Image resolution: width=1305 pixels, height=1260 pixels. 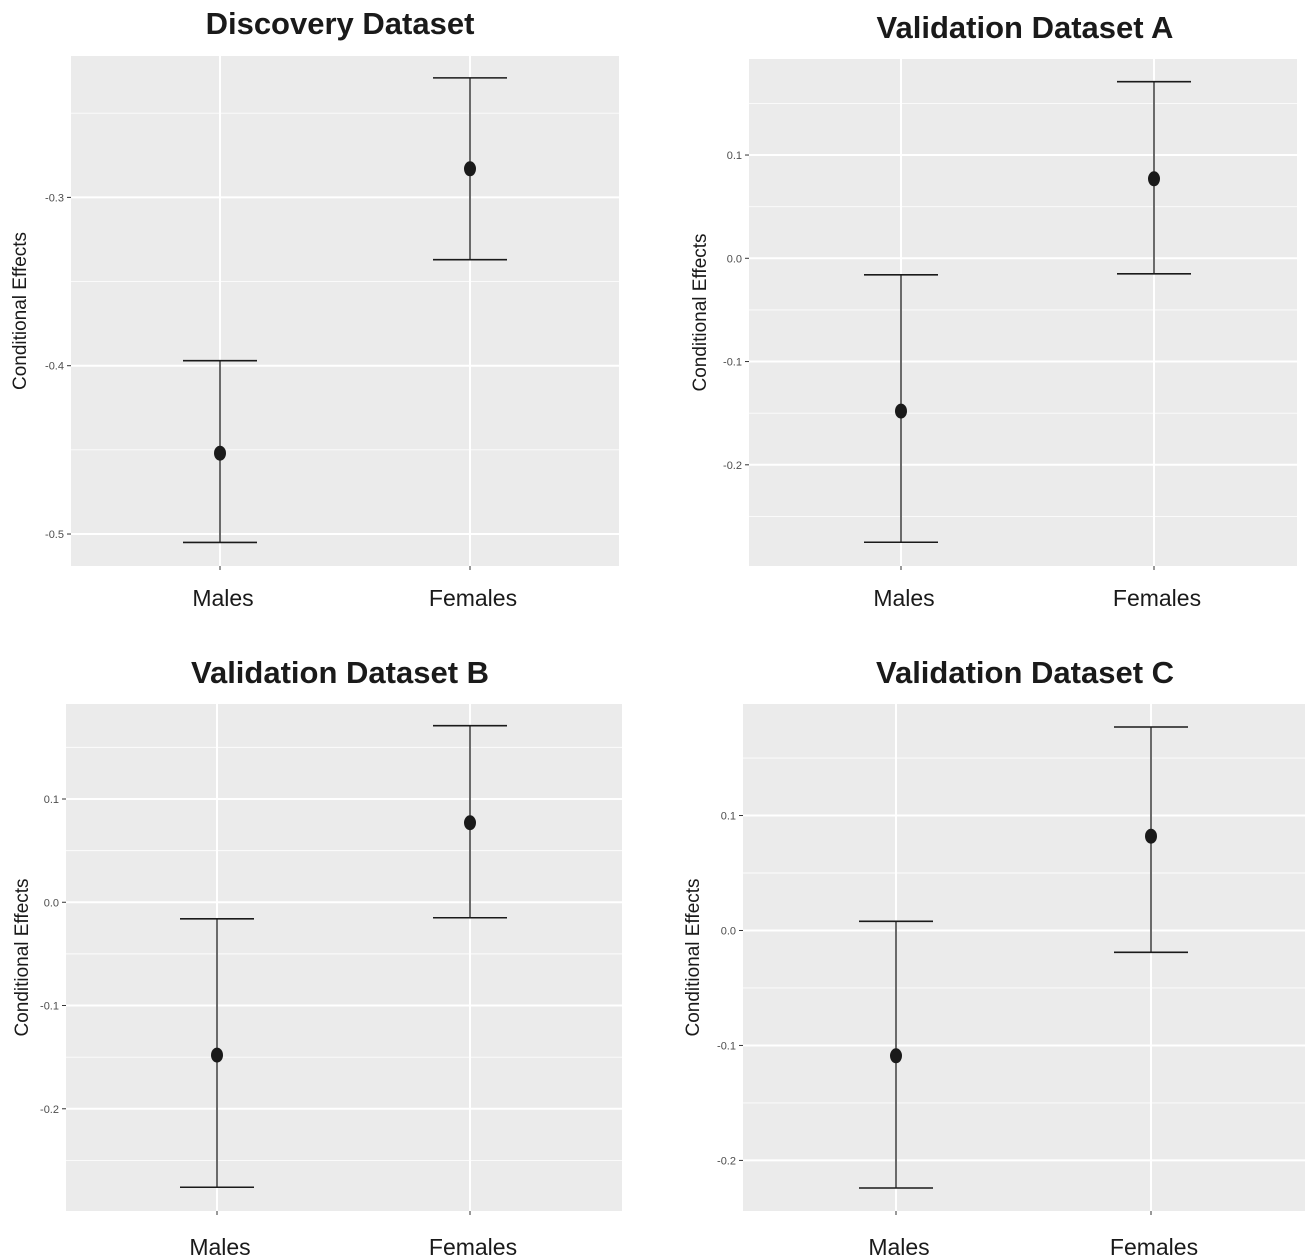 I want to click on chart-title: Validation Dataset A, so click(x=1025, y=27).